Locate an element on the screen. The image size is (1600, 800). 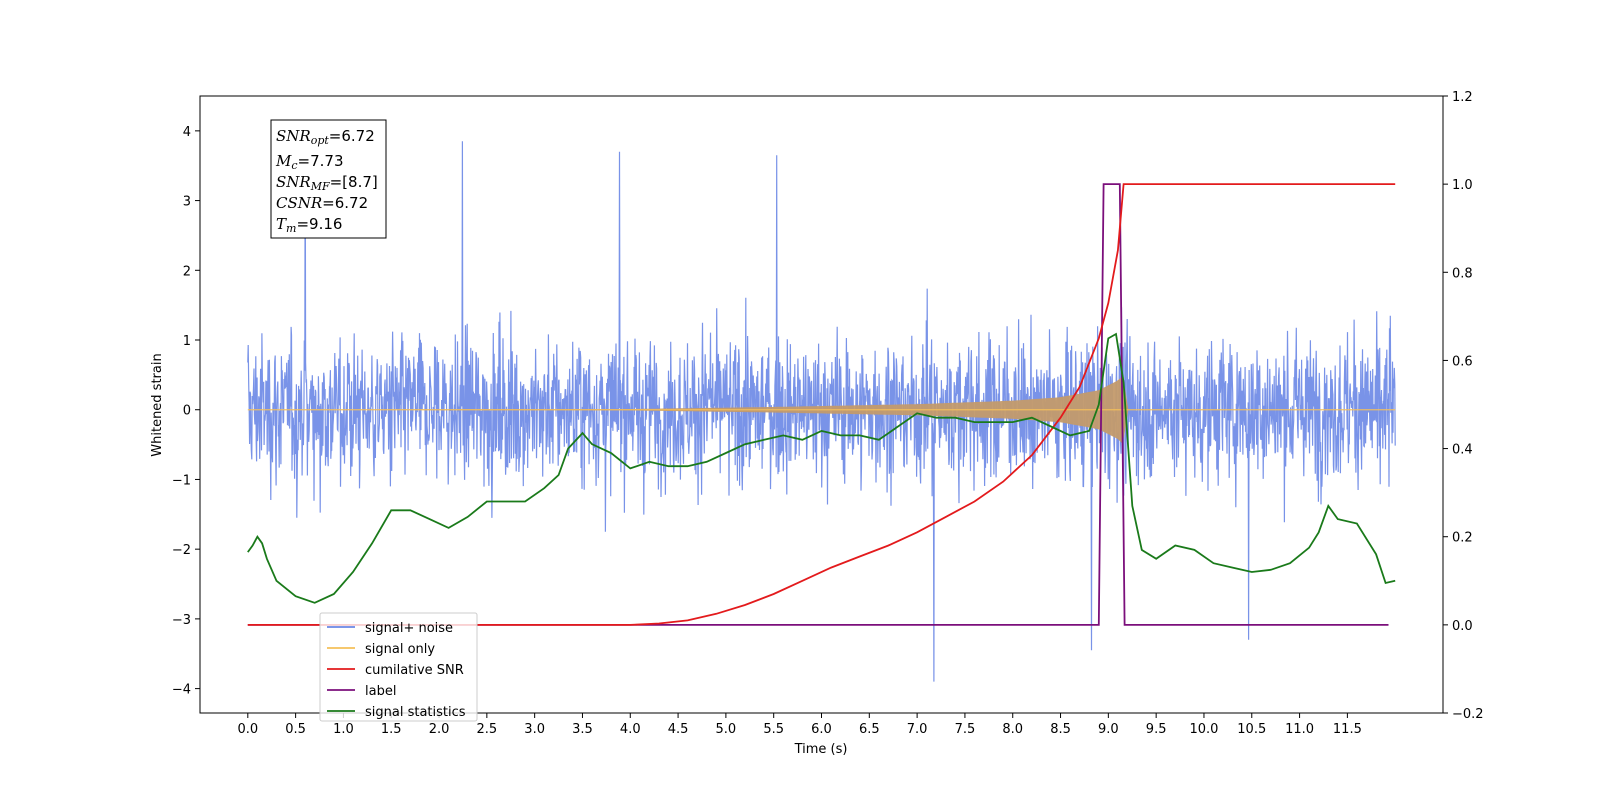
x-tick-label: 3.5 is located at coordinates (582, 729).